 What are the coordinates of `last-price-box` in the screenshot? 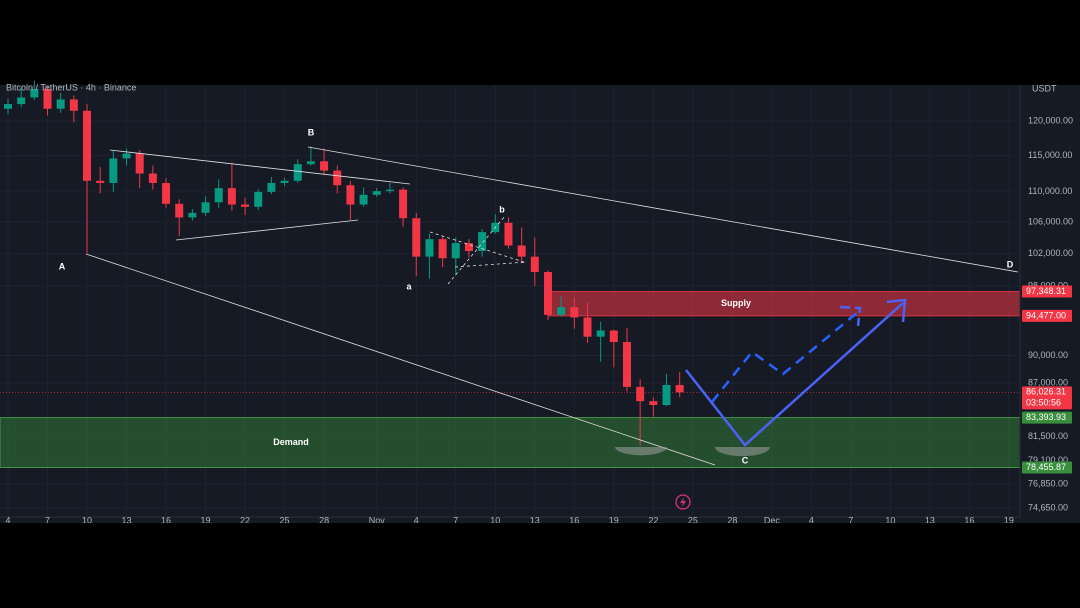 It's located at (1047, 398).